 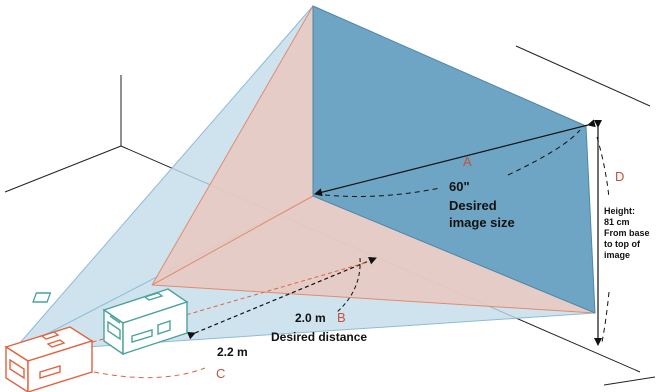 What do you see at coordinates (627, 233) in the screenshot?
I see `height-line-3: From base` at bounding box center [627, 233].